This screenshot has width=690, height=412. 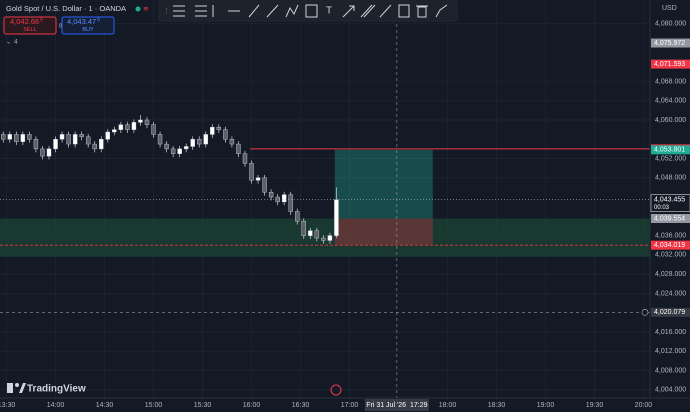 What do you see at coordinates (105, 405) in the screenshot?
I see `x-tick-label: 14:30` at bounding box center [105, 405].